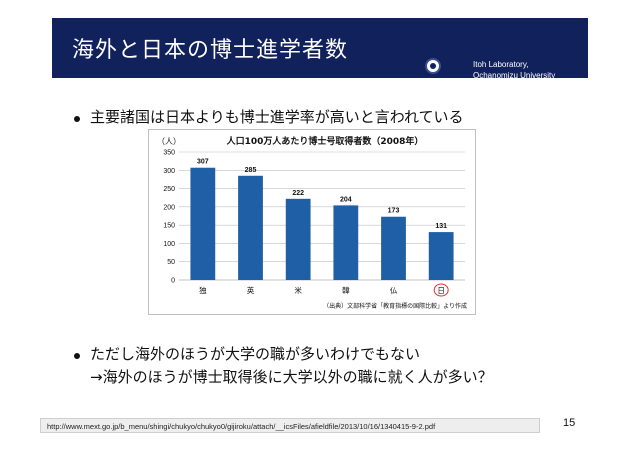 The image size is (638, 452). I want to click on x-tick-label: 仏, so click(394, 290).